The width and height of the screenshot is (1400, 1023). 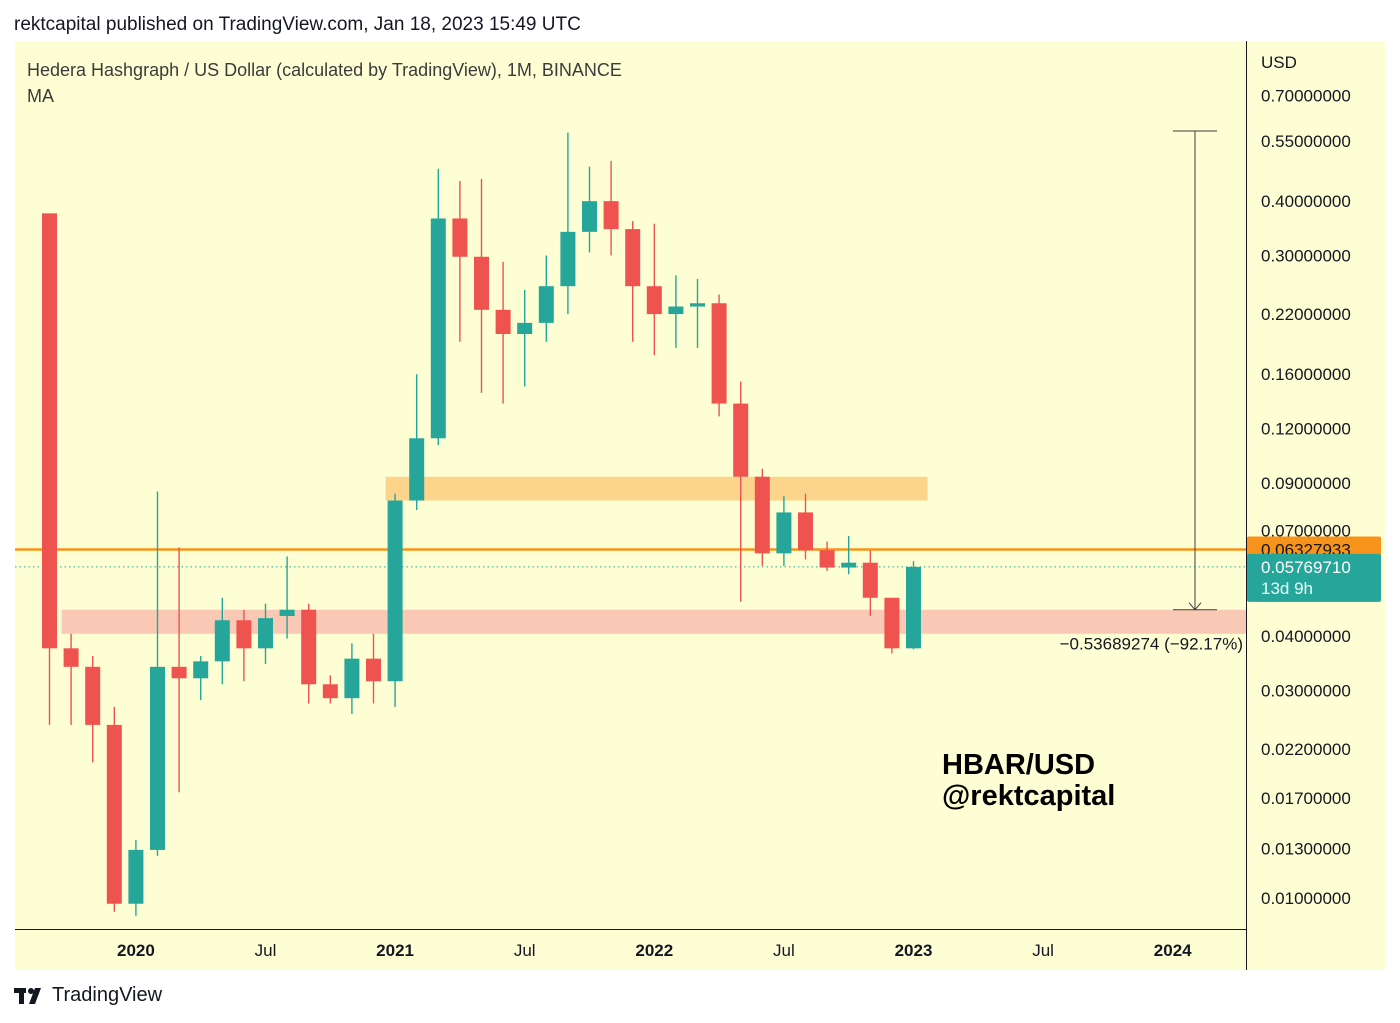 I want to click on time-tick-label: 2022, so click(x=654, y=950).